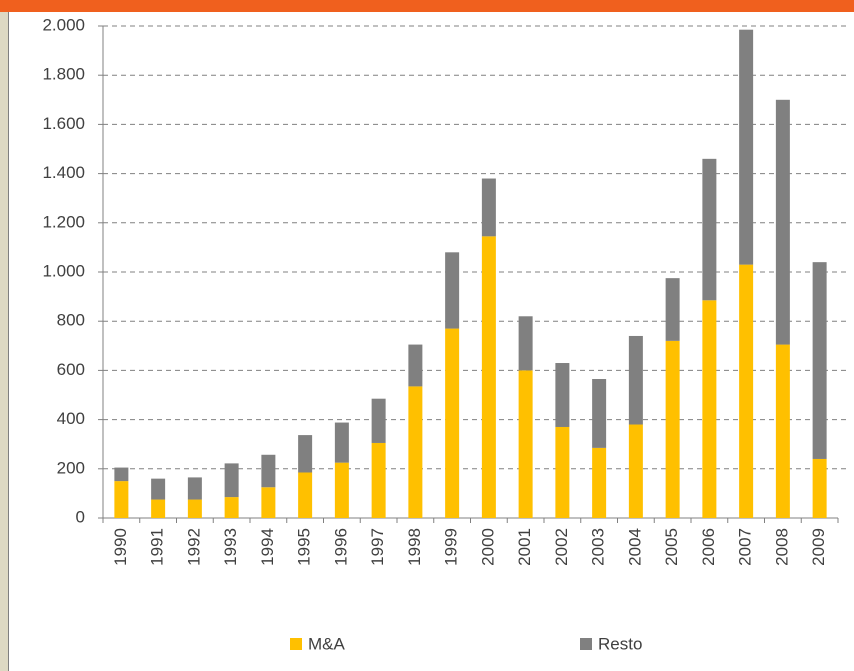  What do you see at coordinates (427, 6) in the screenshot?
I see `top-strip` at bounding box center [427, 6].